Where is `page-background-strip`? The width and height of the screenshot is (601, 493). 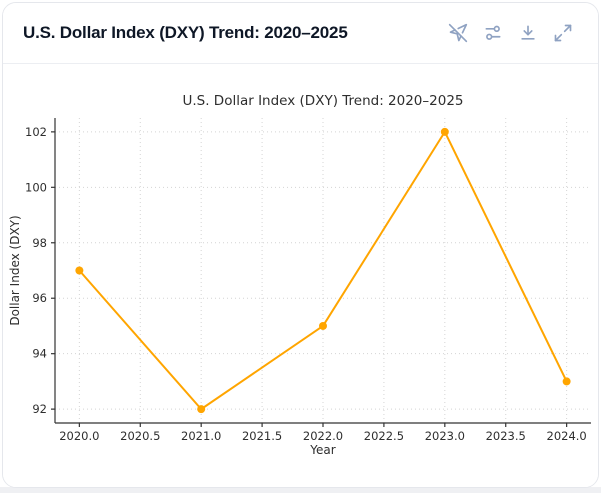 page-background-strip is located at coordinates (300, 490).